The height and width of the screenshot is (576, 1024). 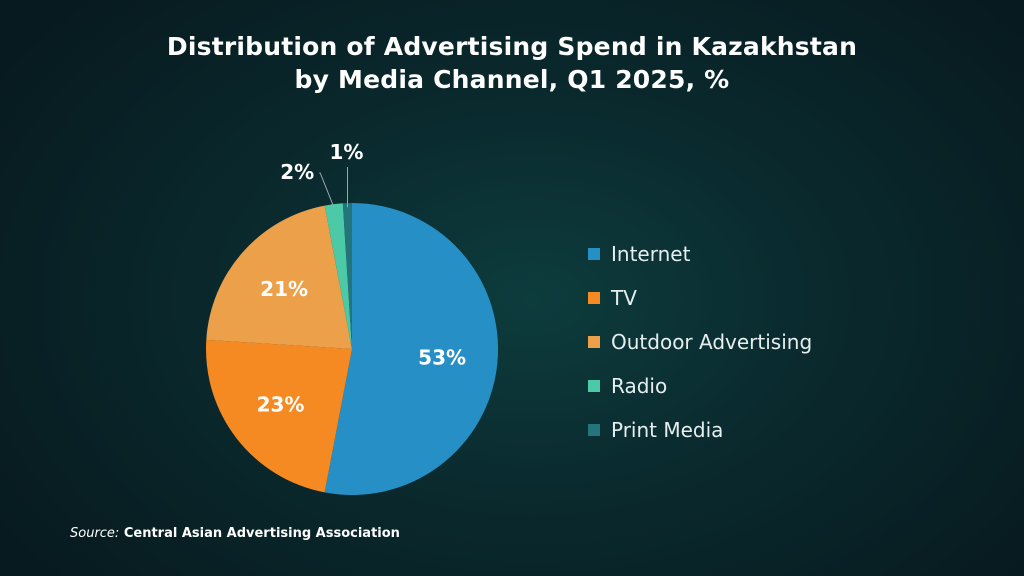 What do you see at coordinates (594, 254) in the screenshot?
I see `legend-swatch-internet` at bounding box center [594, 254].